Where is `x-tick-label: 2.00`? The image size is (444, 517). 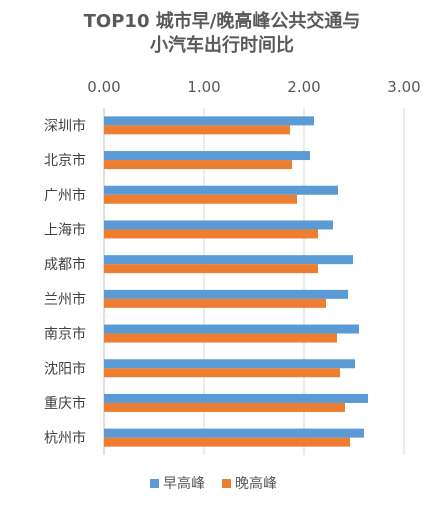 x-tick-label: 2.00 is located at coordinates (303, 87).